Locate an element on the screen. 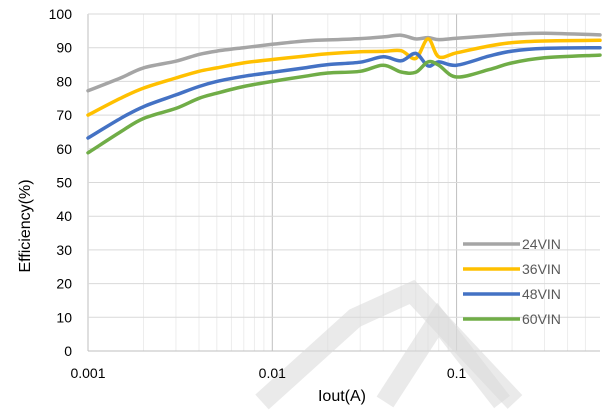 The height and width of the screenshot is (412, 602). x-tick-label: 0.01 is located at coordinates (272, 373).